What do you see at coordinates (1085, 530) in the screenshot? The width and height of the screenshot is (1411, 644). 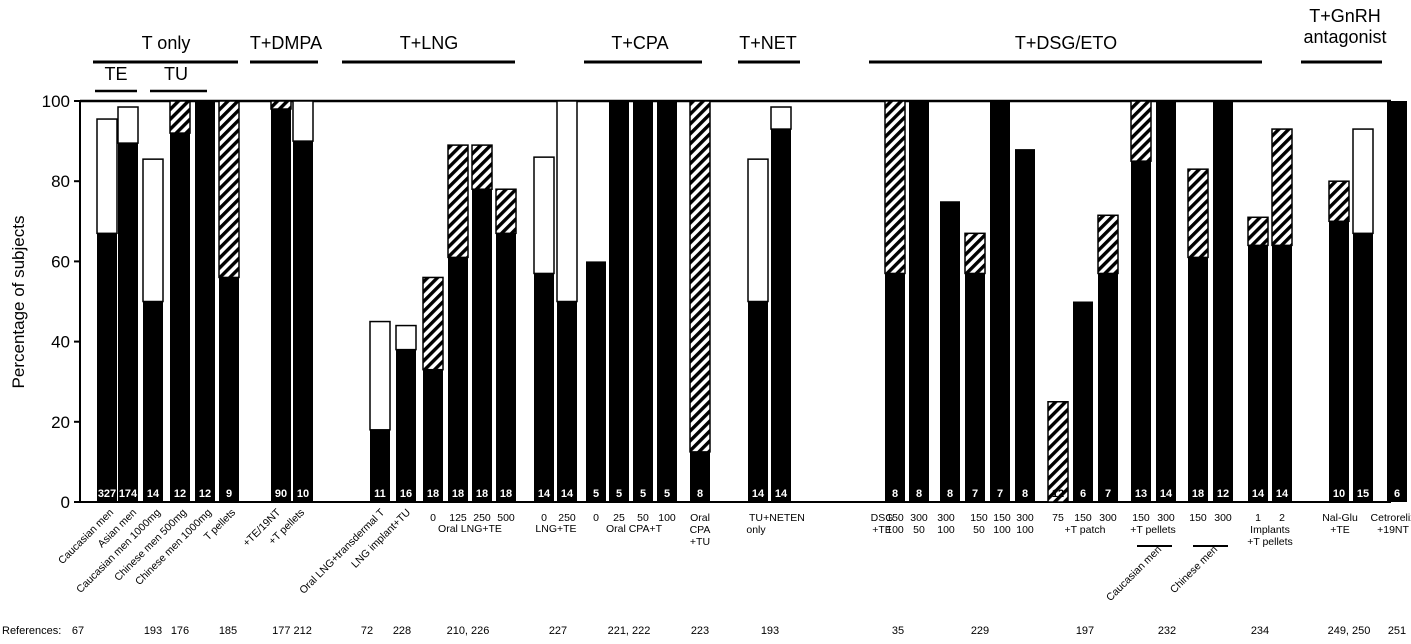 I see `category-label: +T patch` at bounding box center [1085, 530].